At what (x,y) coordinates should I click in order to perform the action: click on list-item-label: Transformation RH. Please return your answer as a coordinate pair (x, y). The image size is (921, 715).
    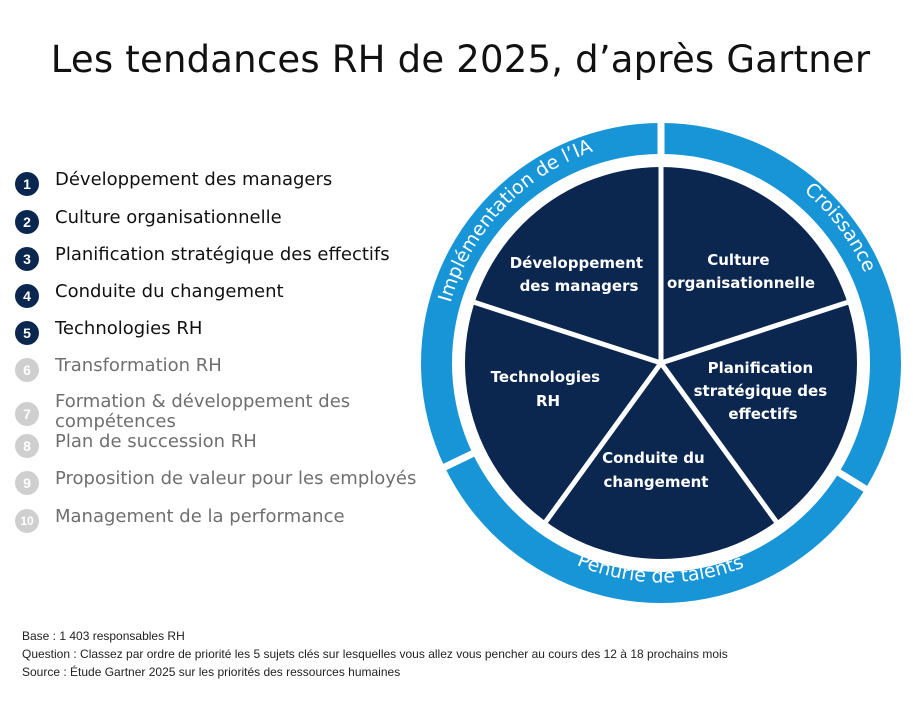
    Looking at the image, I should click on (138, 365).